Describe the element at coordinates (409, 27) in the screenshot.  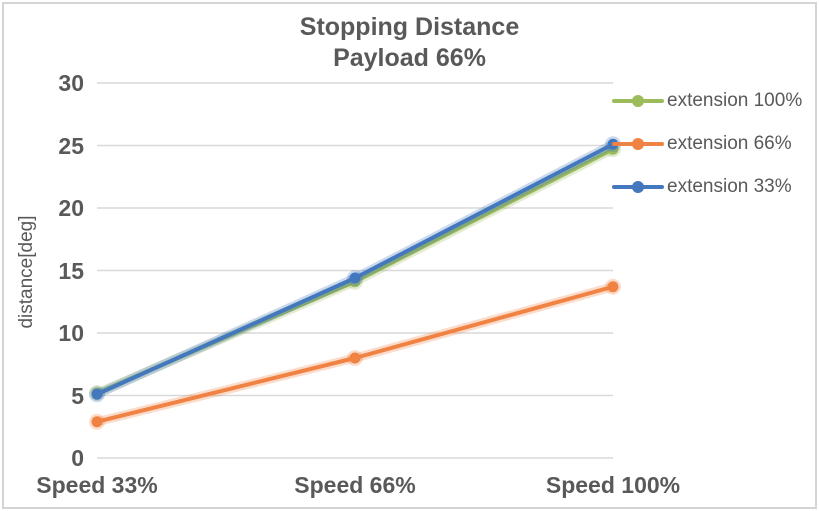
I see `chart-title-line1: Stopping Distance` at that location.